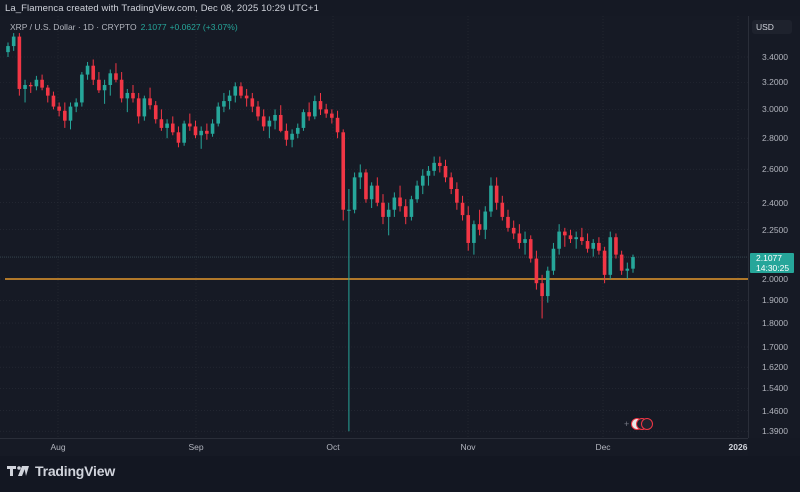 The height and width of the screenshot is (492, 800). What do you see at coordinates (772, 27) in the screenshot?
I see `currency-label: USD` at bounding box center [772, 27].